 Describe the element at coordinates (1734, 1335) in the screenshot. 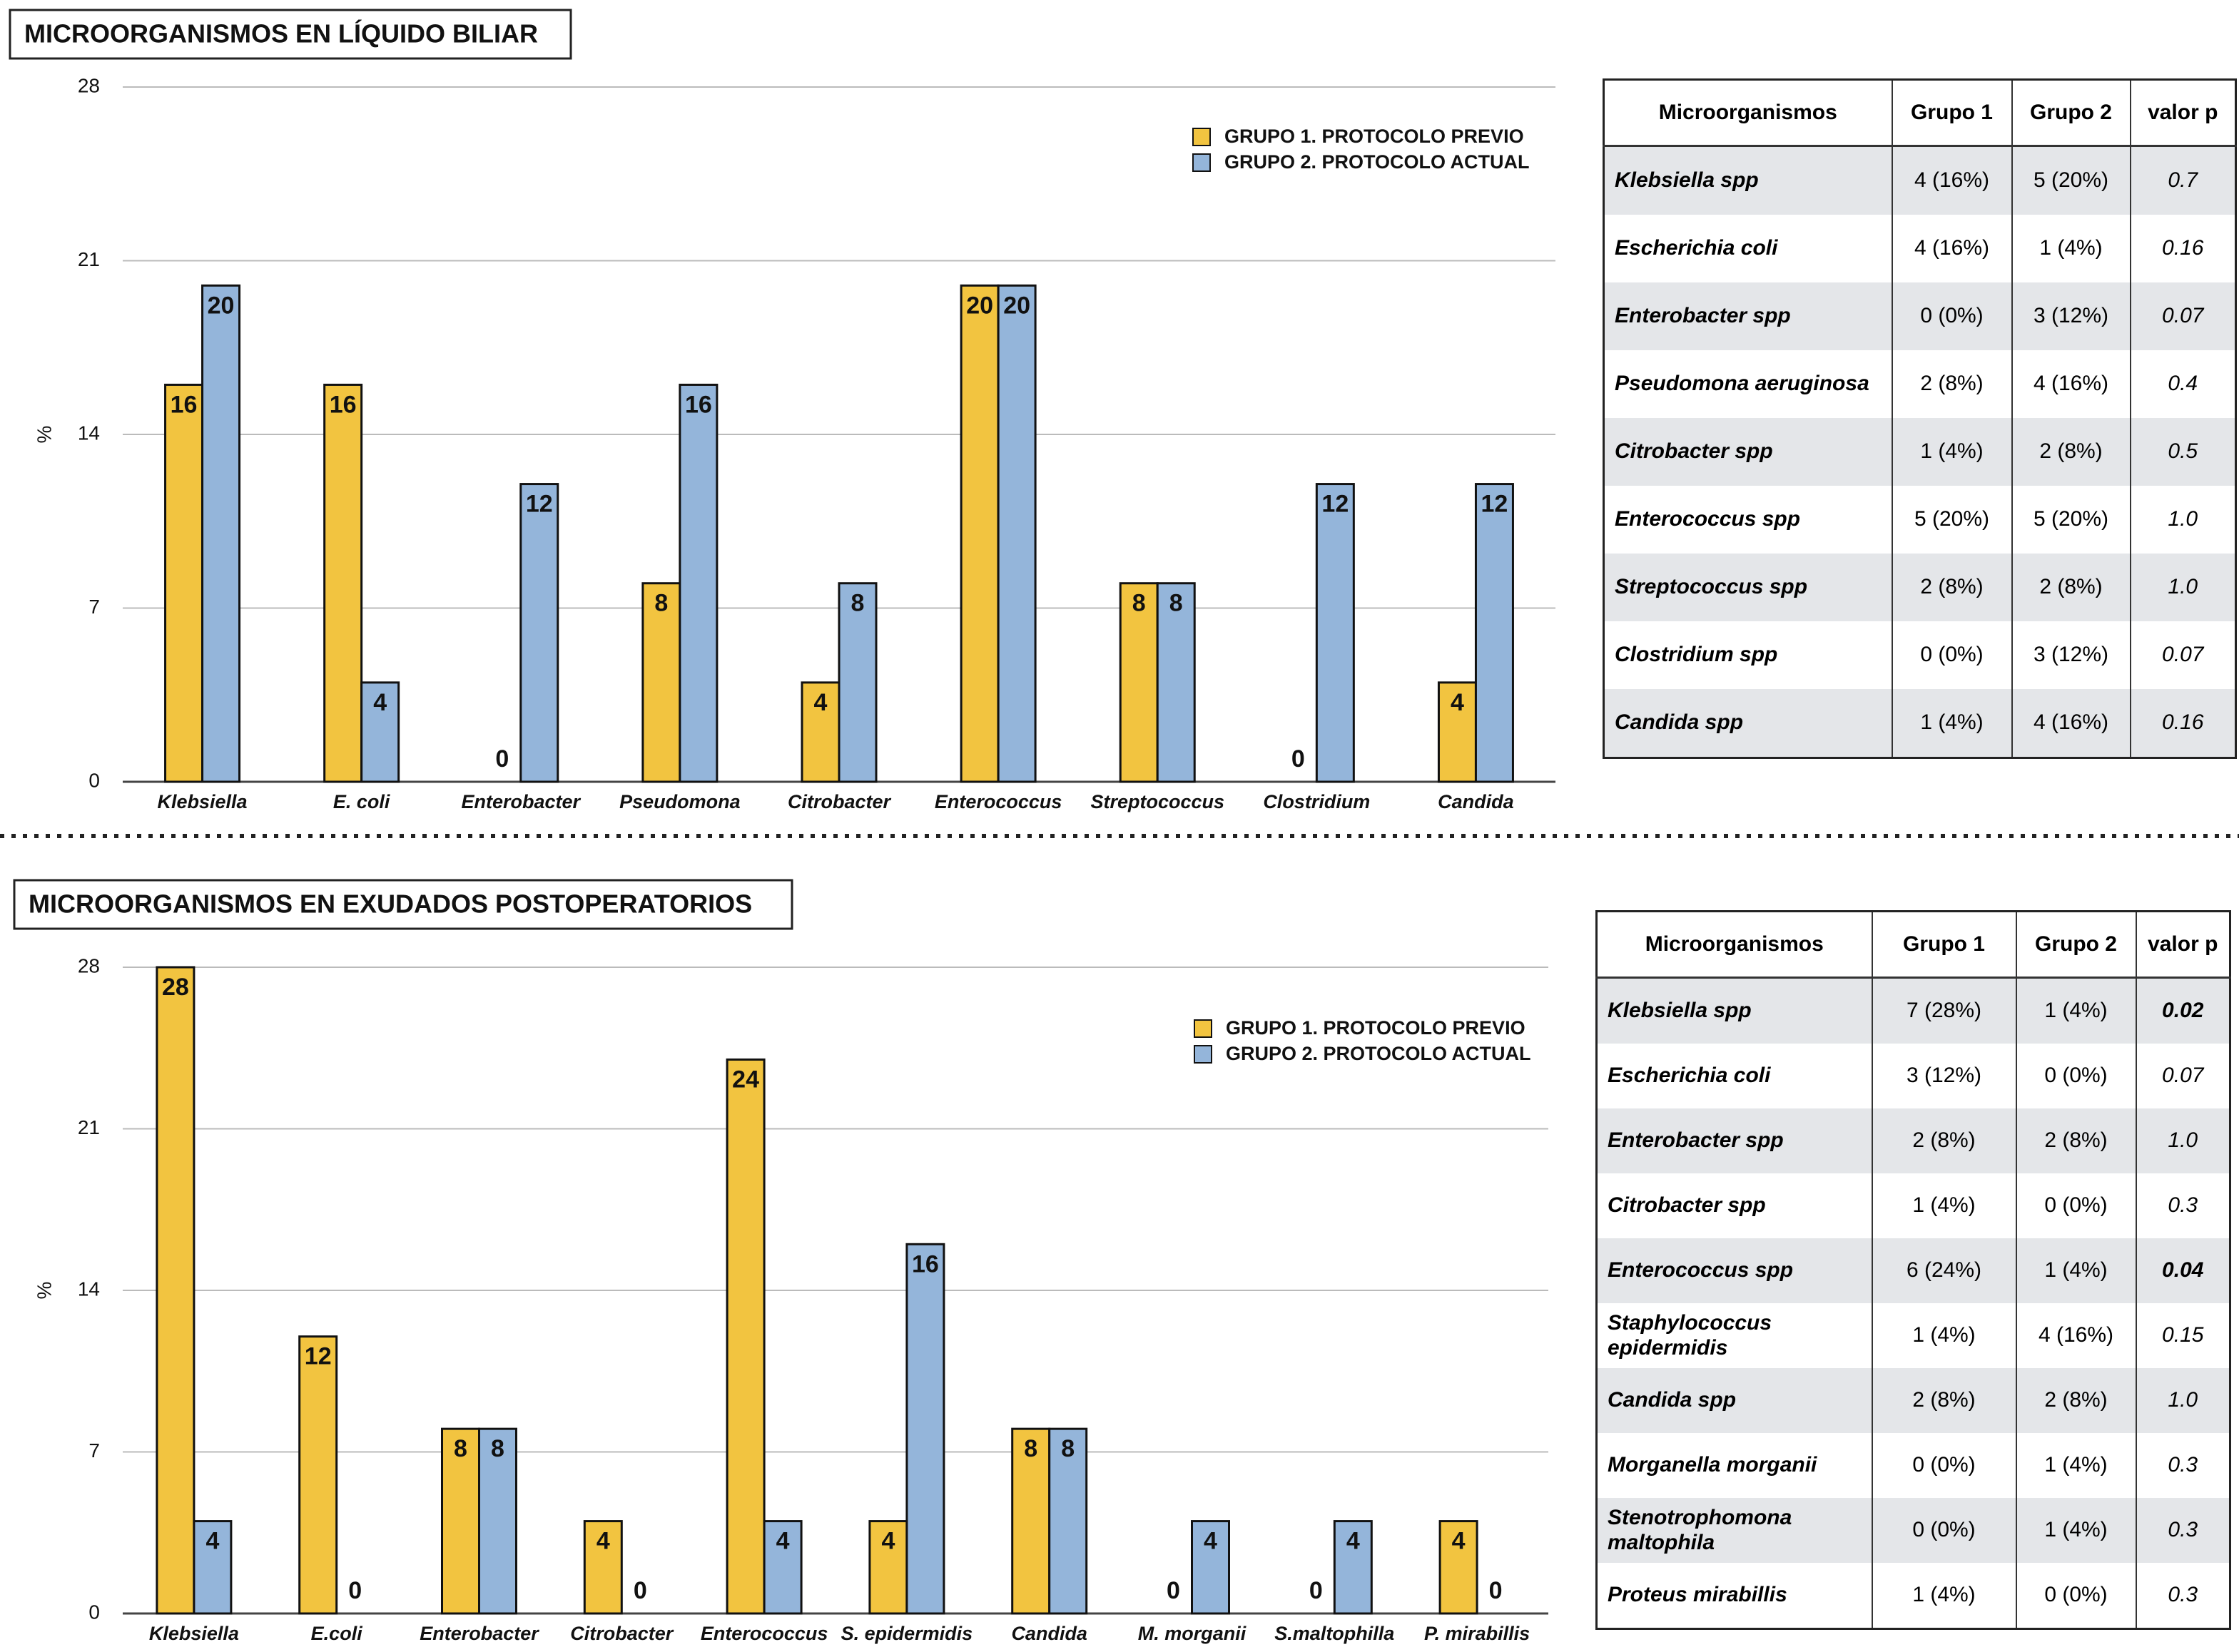

I see `organism-cell: Staphylococcus epidermidis` at that location.